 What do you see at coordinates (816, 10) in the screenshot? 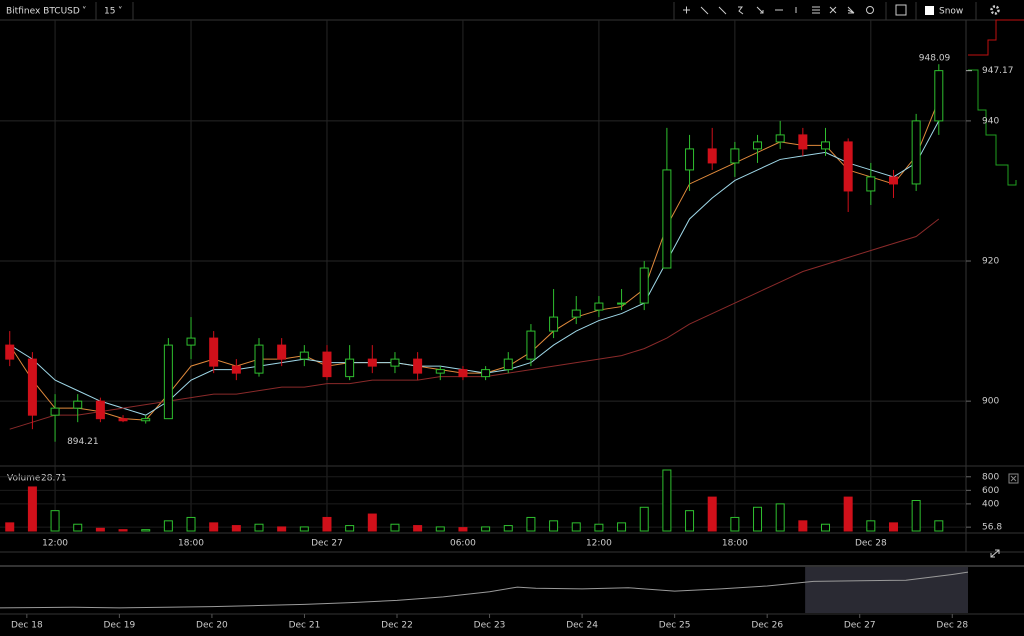
I see `tool-fib` at bounding box center [816, 10].